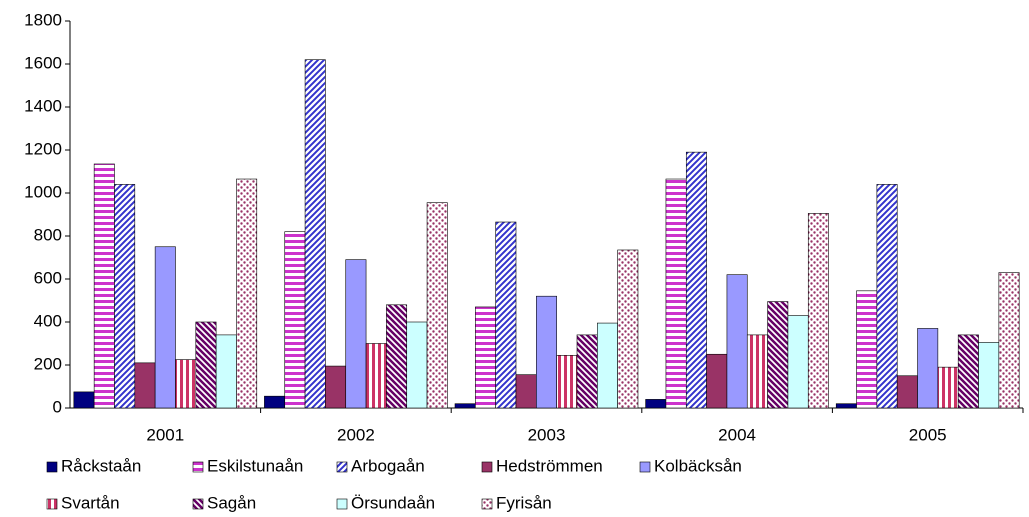 This screenshot has width=1029, height=517. Describe the element at coordinates (698, 465) in the screenshot. I see `legend-label: Kolbäcksån` at that location.